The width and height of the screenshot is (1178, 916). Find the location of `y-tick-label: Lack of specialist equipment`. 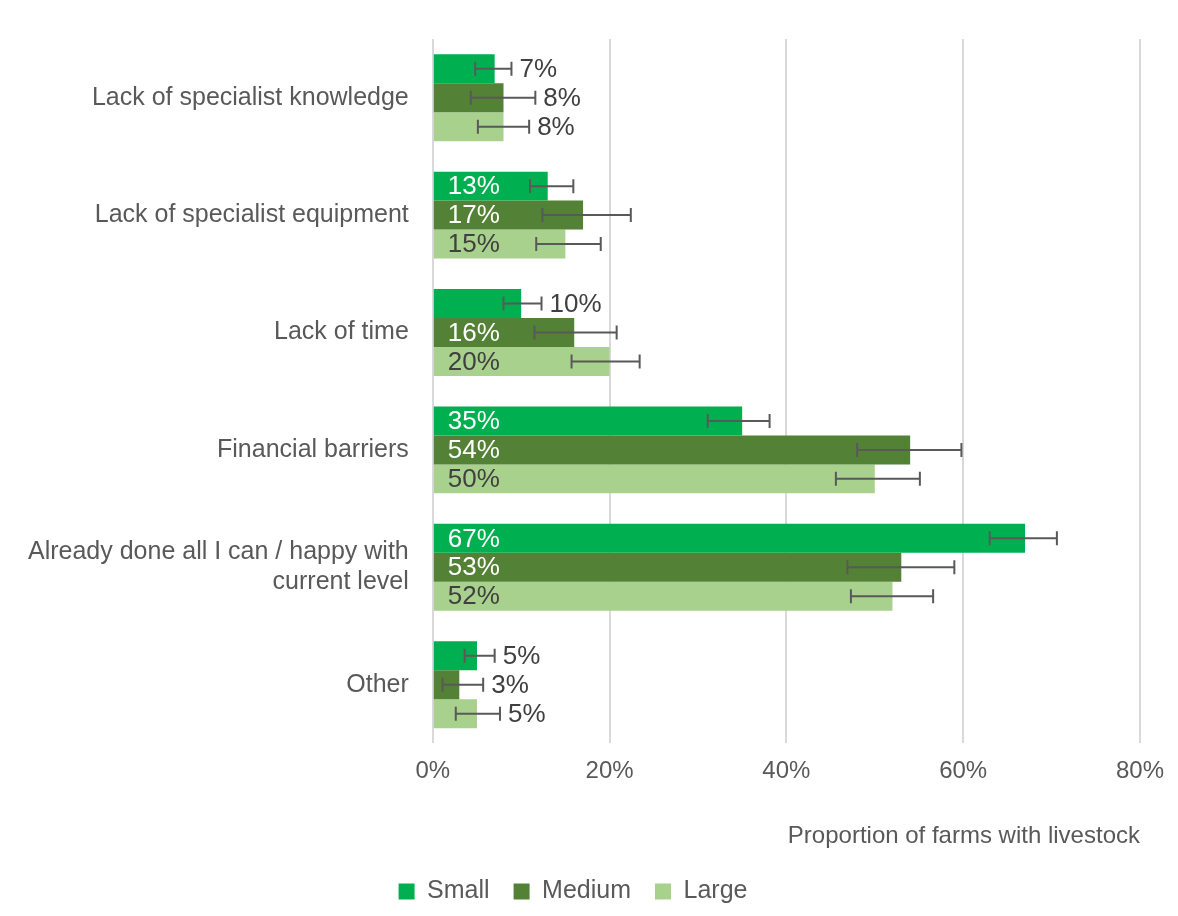

y-tick-label: Lack of specialist equipment is located at coordinates (251, 212).